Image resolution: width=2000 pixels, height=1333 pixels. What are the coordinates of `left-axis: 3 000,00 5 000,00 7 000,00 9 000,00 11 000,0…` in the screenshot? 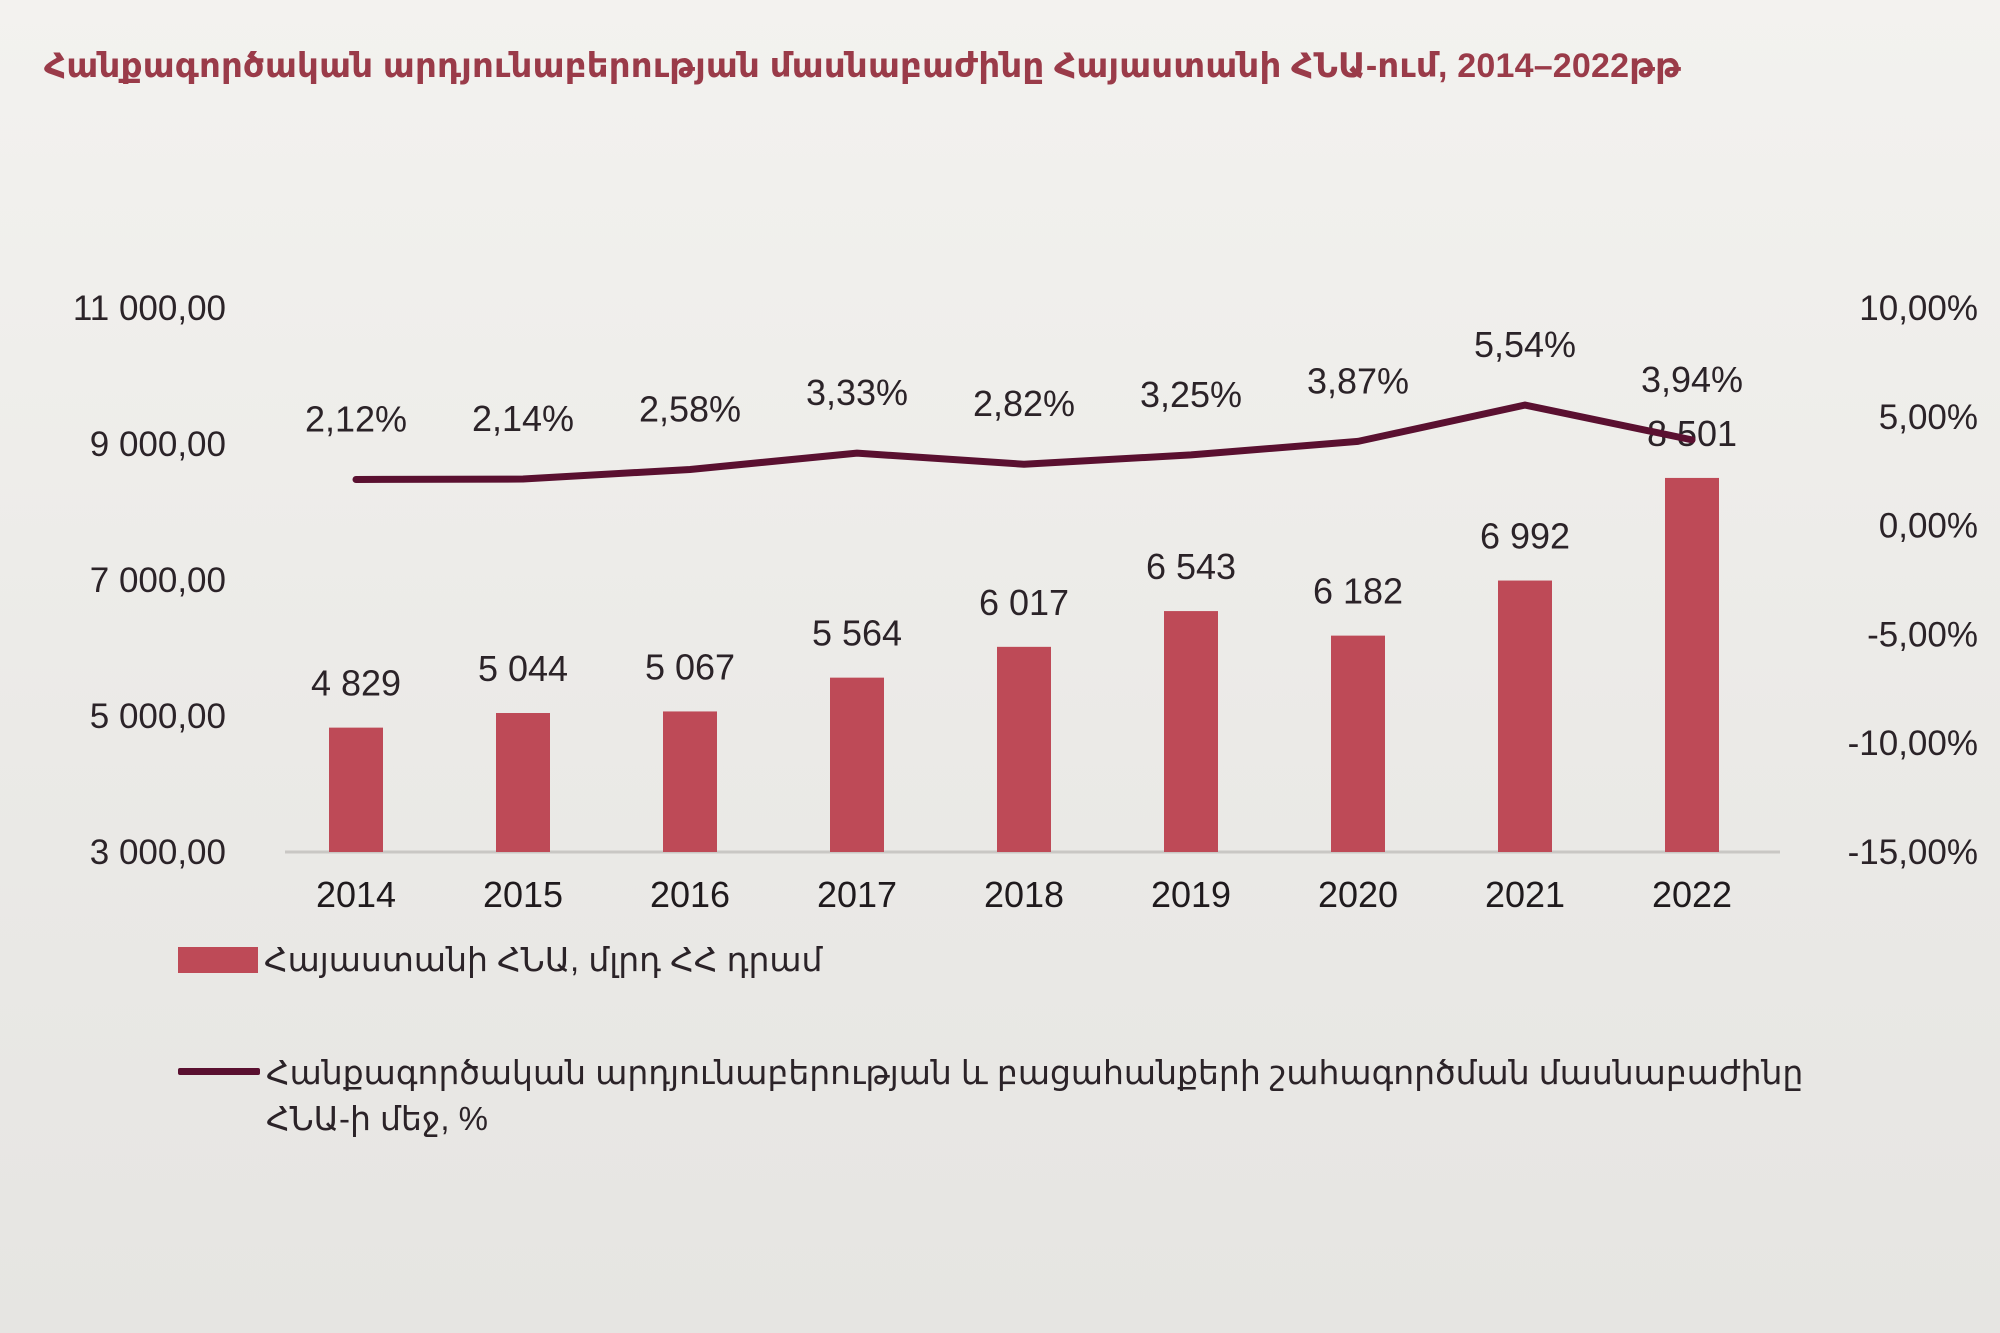 It's located at (149, 580).